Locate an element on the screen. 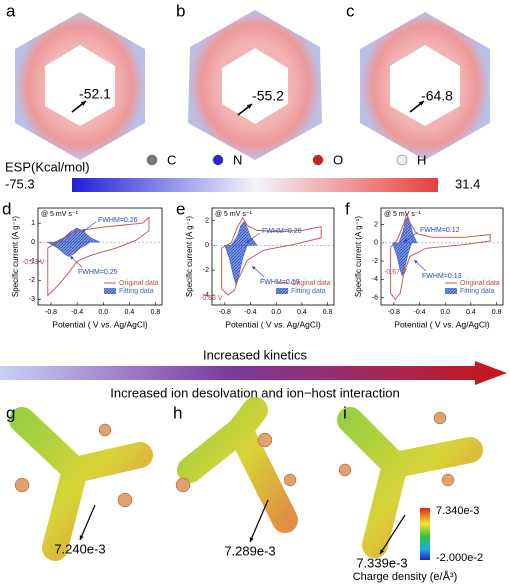  cv-curve is located at coordinates (440, 256).